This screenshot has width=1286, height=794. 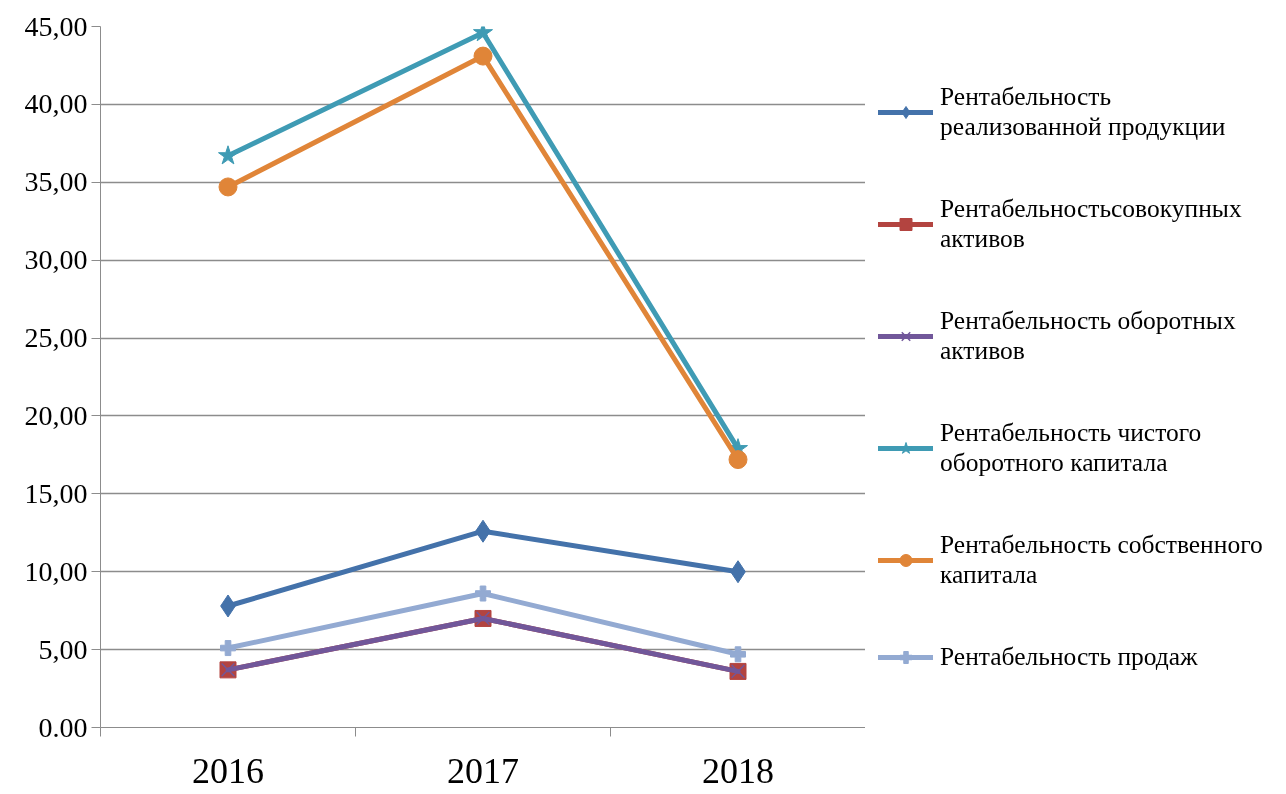 I want to click on legend-label: Рентабельность оборотных активов, so click(x=1088, y=335).